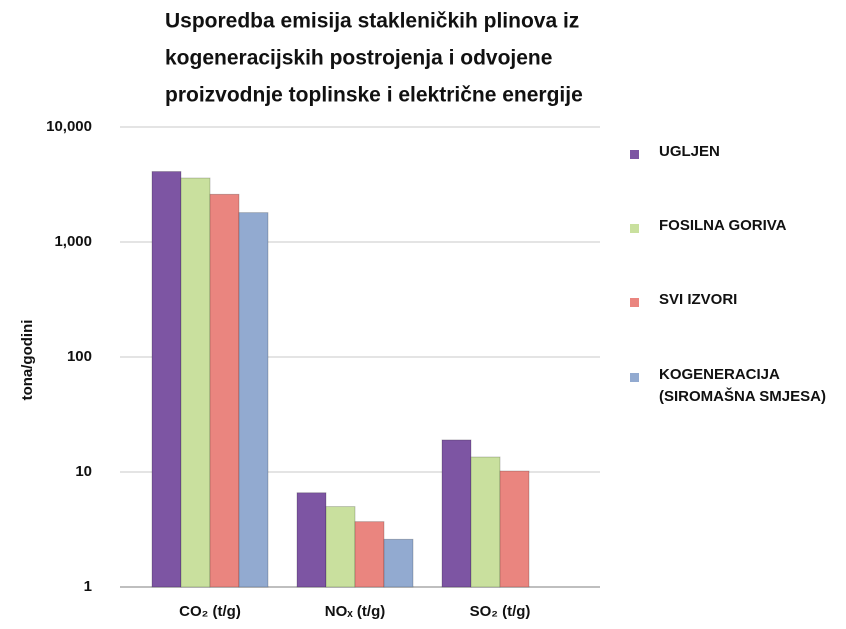 The image size is (846, 629). I want to click on y-tick-label: 1, so click(88, 586).